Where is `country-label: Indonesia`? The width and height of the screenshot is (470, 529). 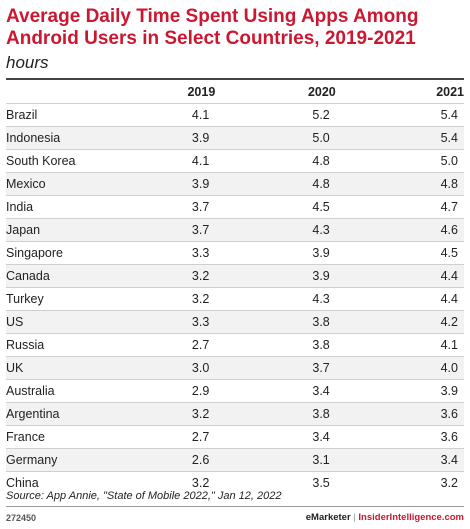
country-label: Indonesia is located at coordinates (70, 138).